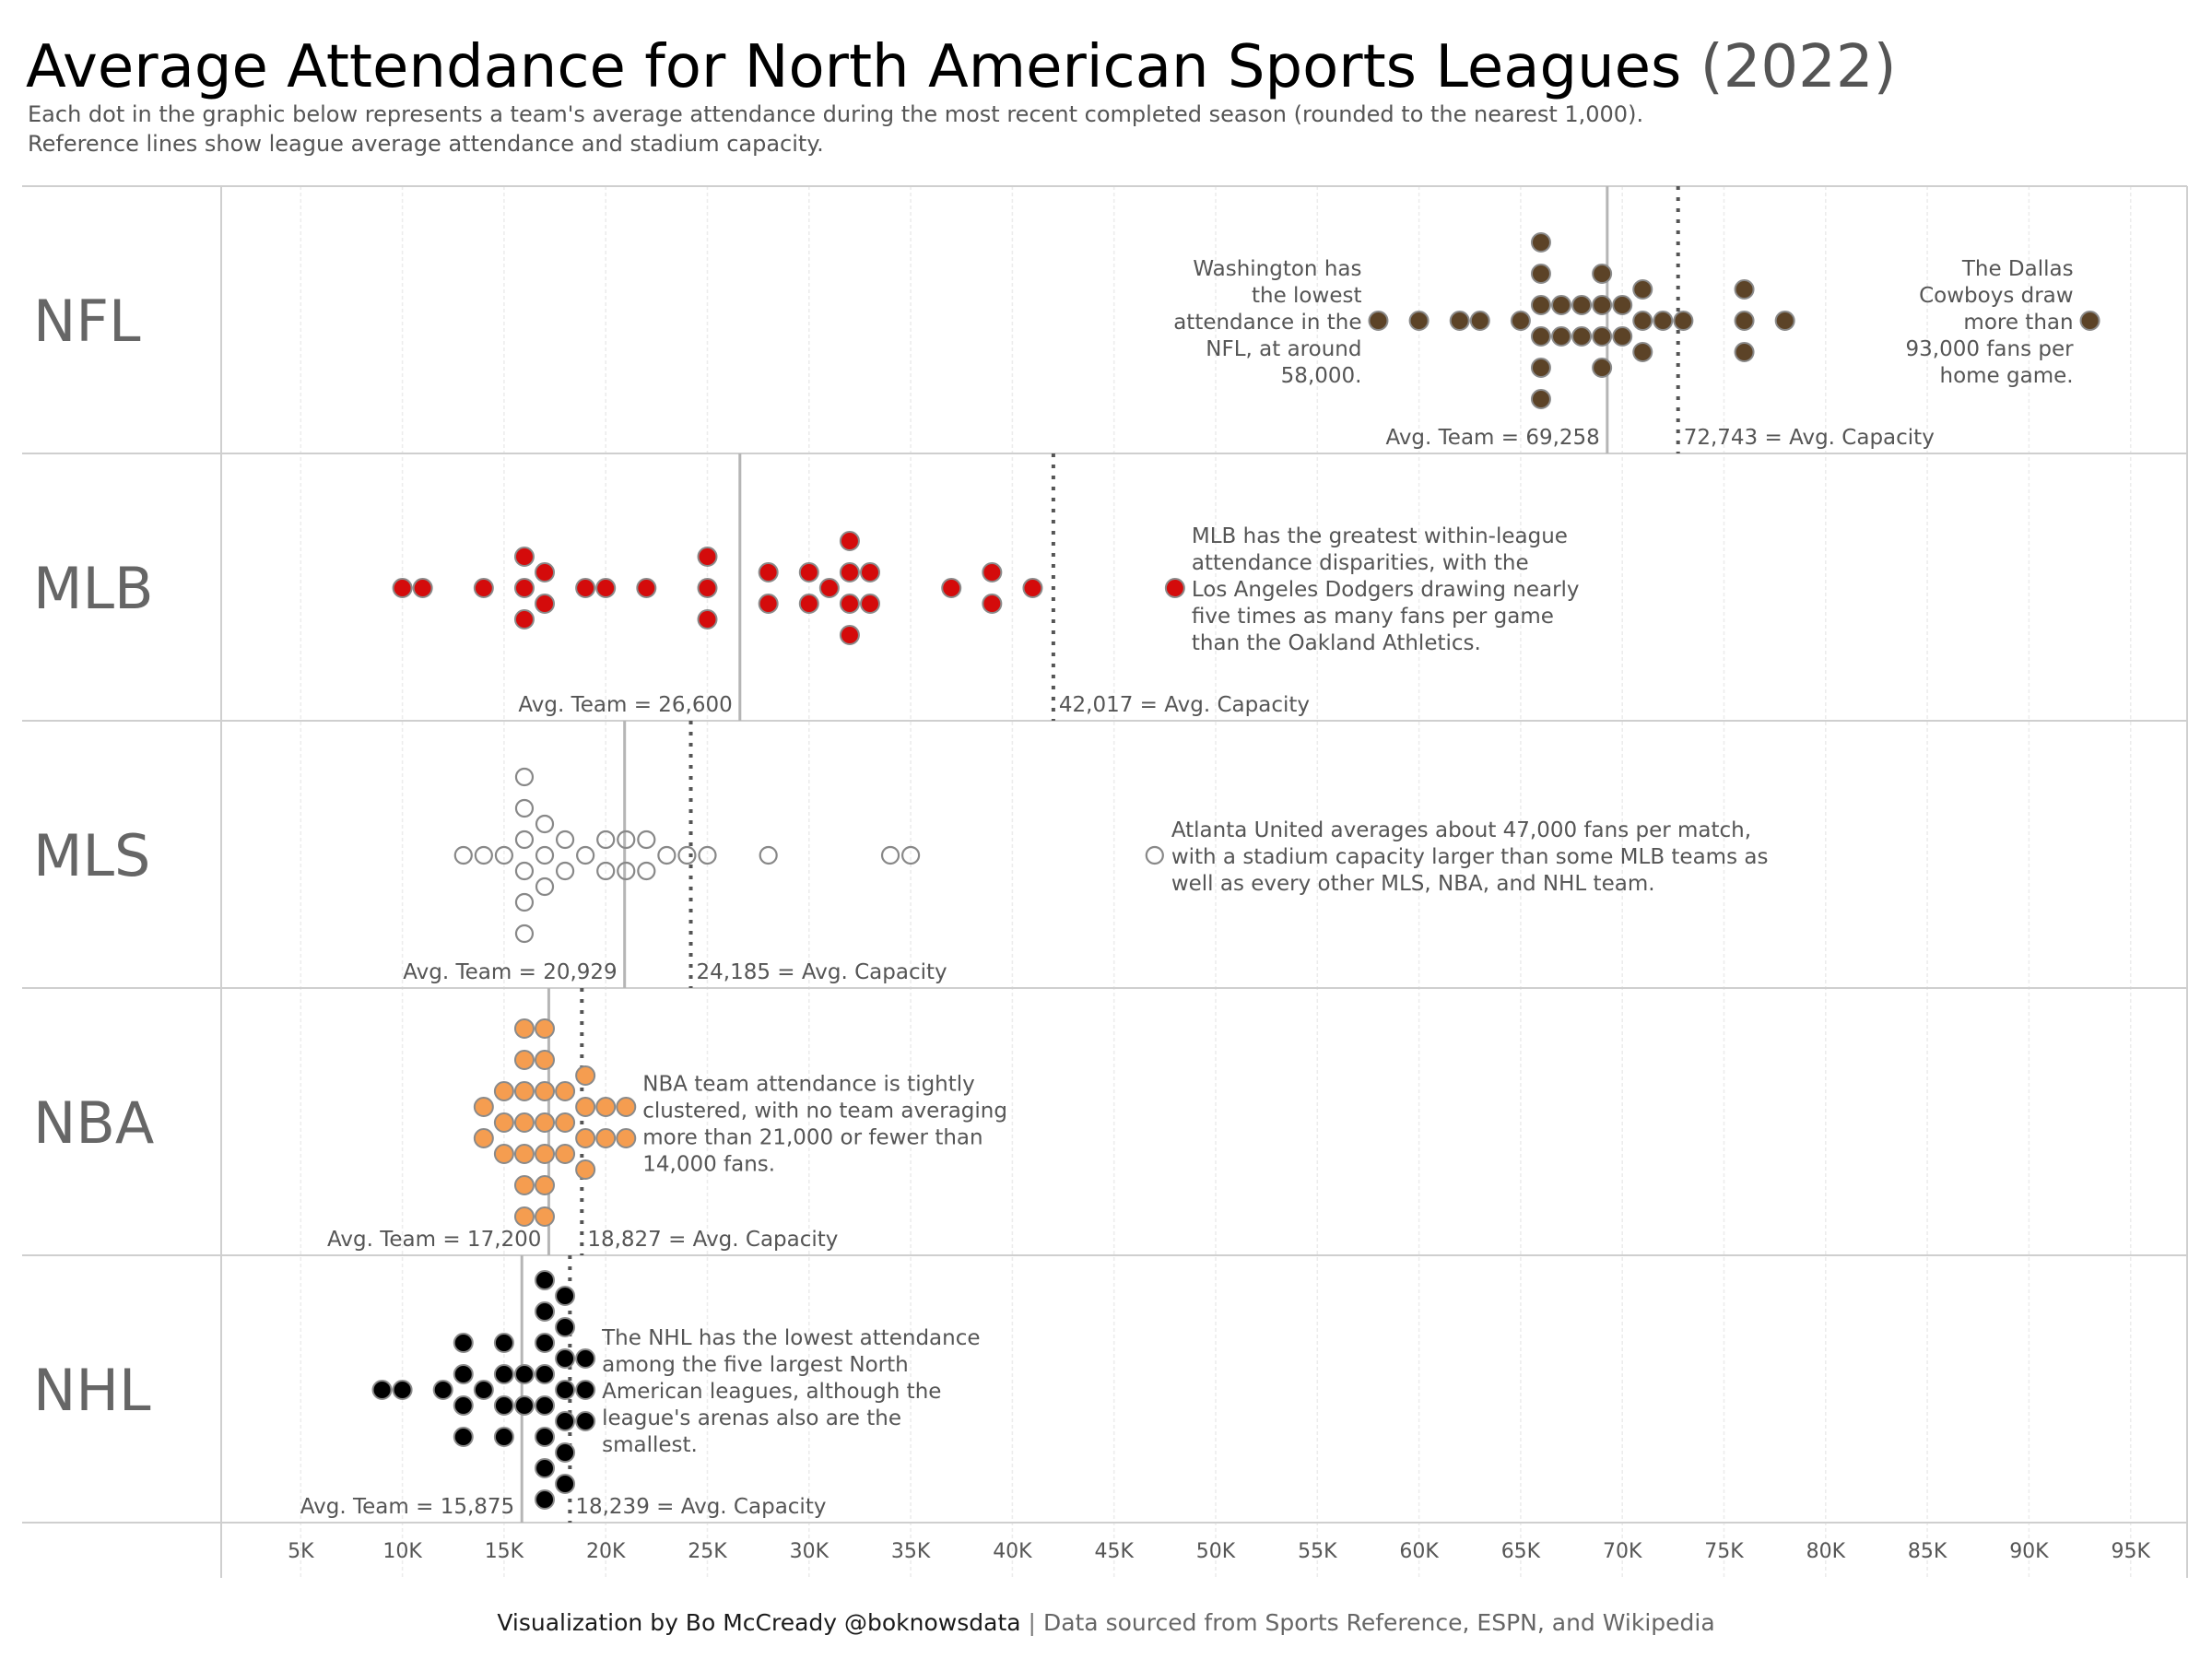  I want to click on avg-team-label: Avg. Team = 69,258, so click(1492, 438).